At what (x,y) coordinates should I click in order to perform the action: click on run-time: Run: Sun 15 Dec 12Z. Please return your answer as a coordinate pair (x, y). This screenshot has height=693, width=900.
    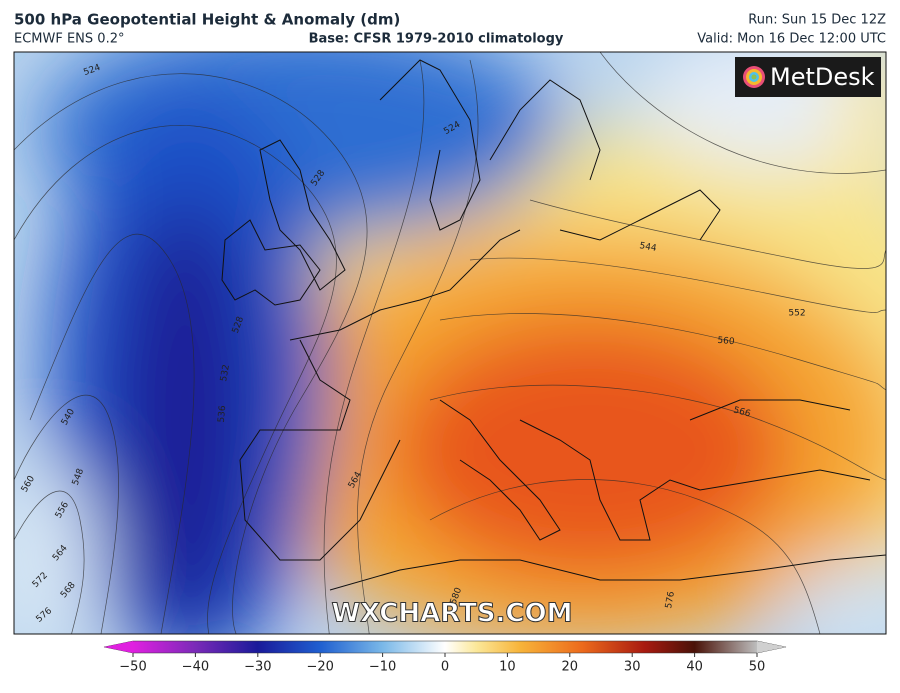
    Looking at the image, I should click on (817, 20).